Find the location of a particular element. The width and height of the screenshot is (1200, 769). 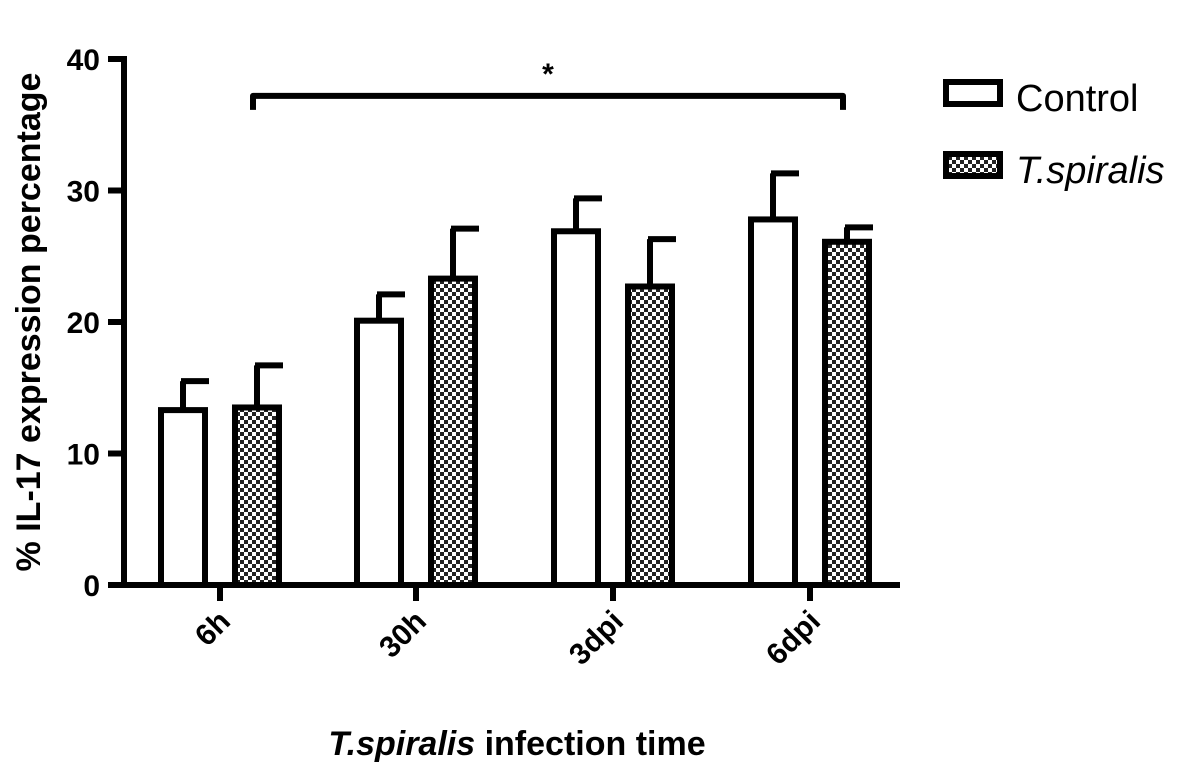

significance-line is located at coordinates (548, 101).